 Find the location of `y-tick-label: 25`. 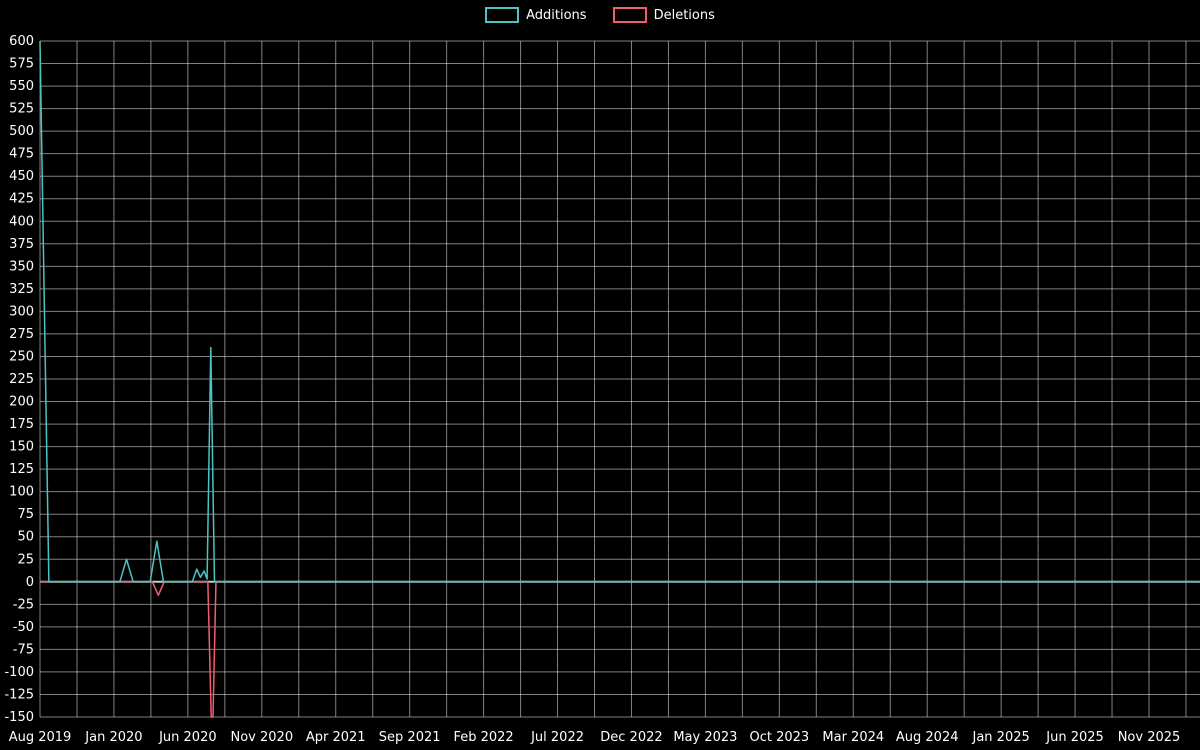

y-tick-label: 25 is located at coordinates (25, 559).